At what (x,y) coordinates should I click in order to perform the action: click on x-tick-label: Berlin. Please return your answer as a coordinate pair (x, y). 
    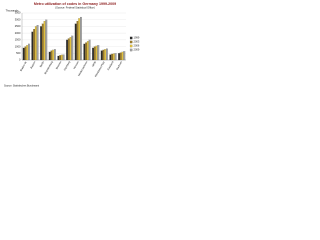
    Looking at the image, I should click on (42, 64).